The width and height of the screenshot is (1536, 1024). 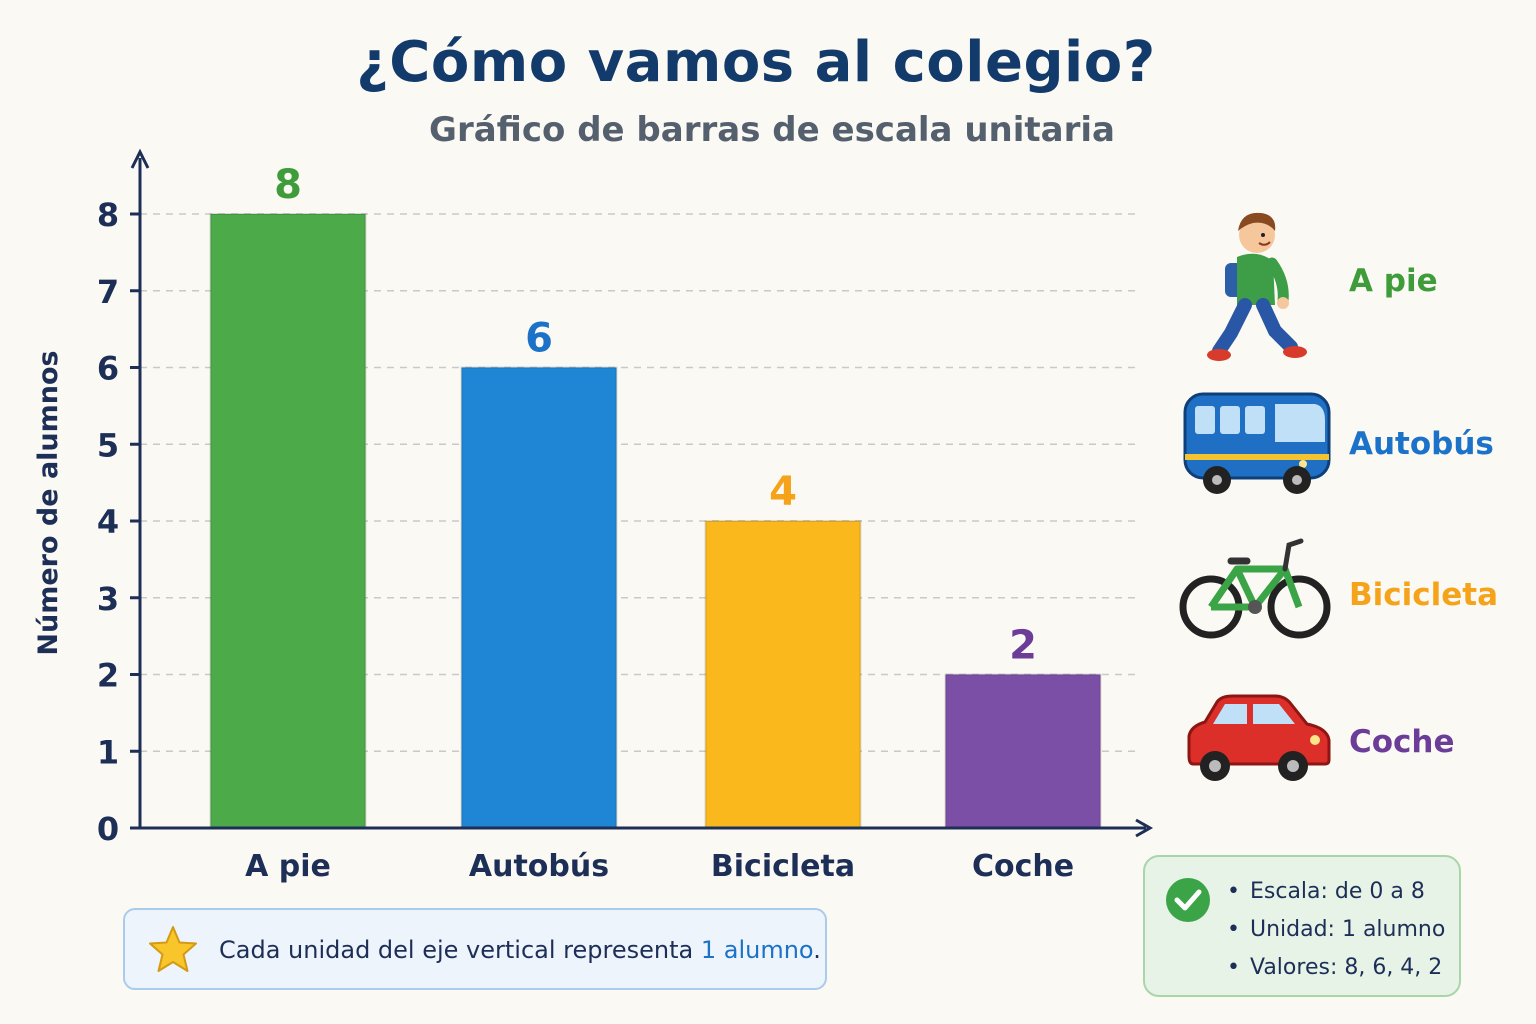 What do you see at coordinates (108, 445) in the screenshot?
I see `y-tick-label: 5` at bounding box center [108, 445].